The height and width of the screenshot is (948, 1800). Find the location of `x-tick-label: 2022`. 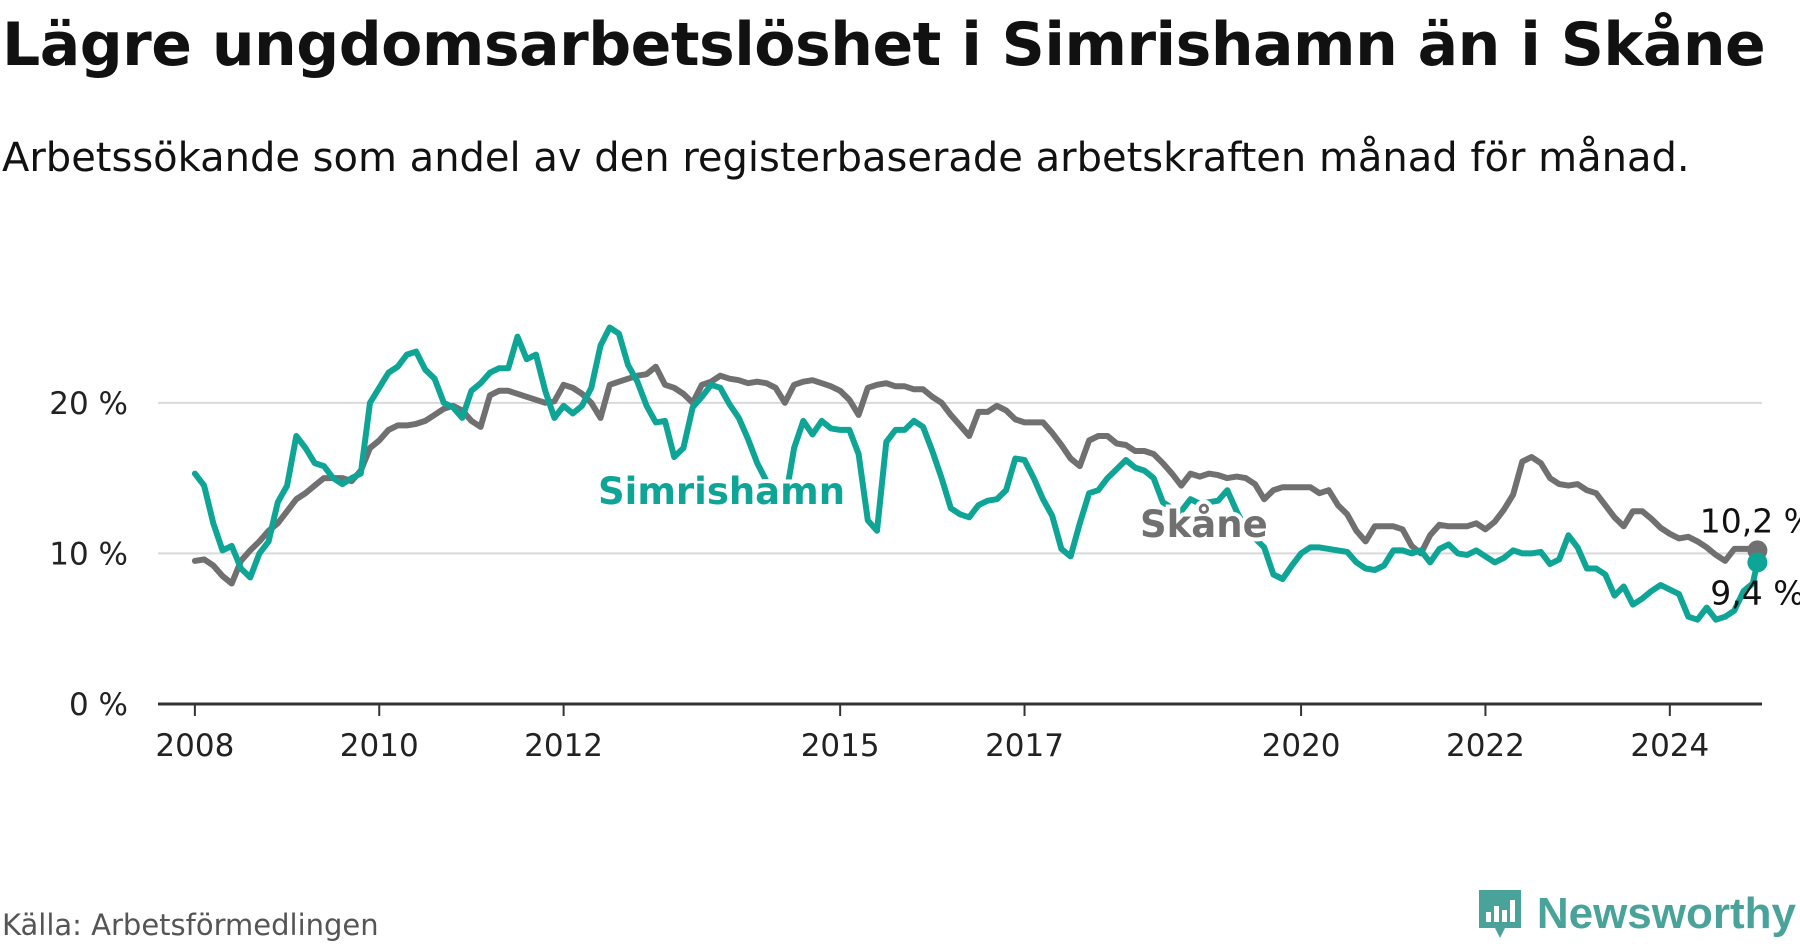

x-tick-label: 2022 is located at coordinates (1485, 746).